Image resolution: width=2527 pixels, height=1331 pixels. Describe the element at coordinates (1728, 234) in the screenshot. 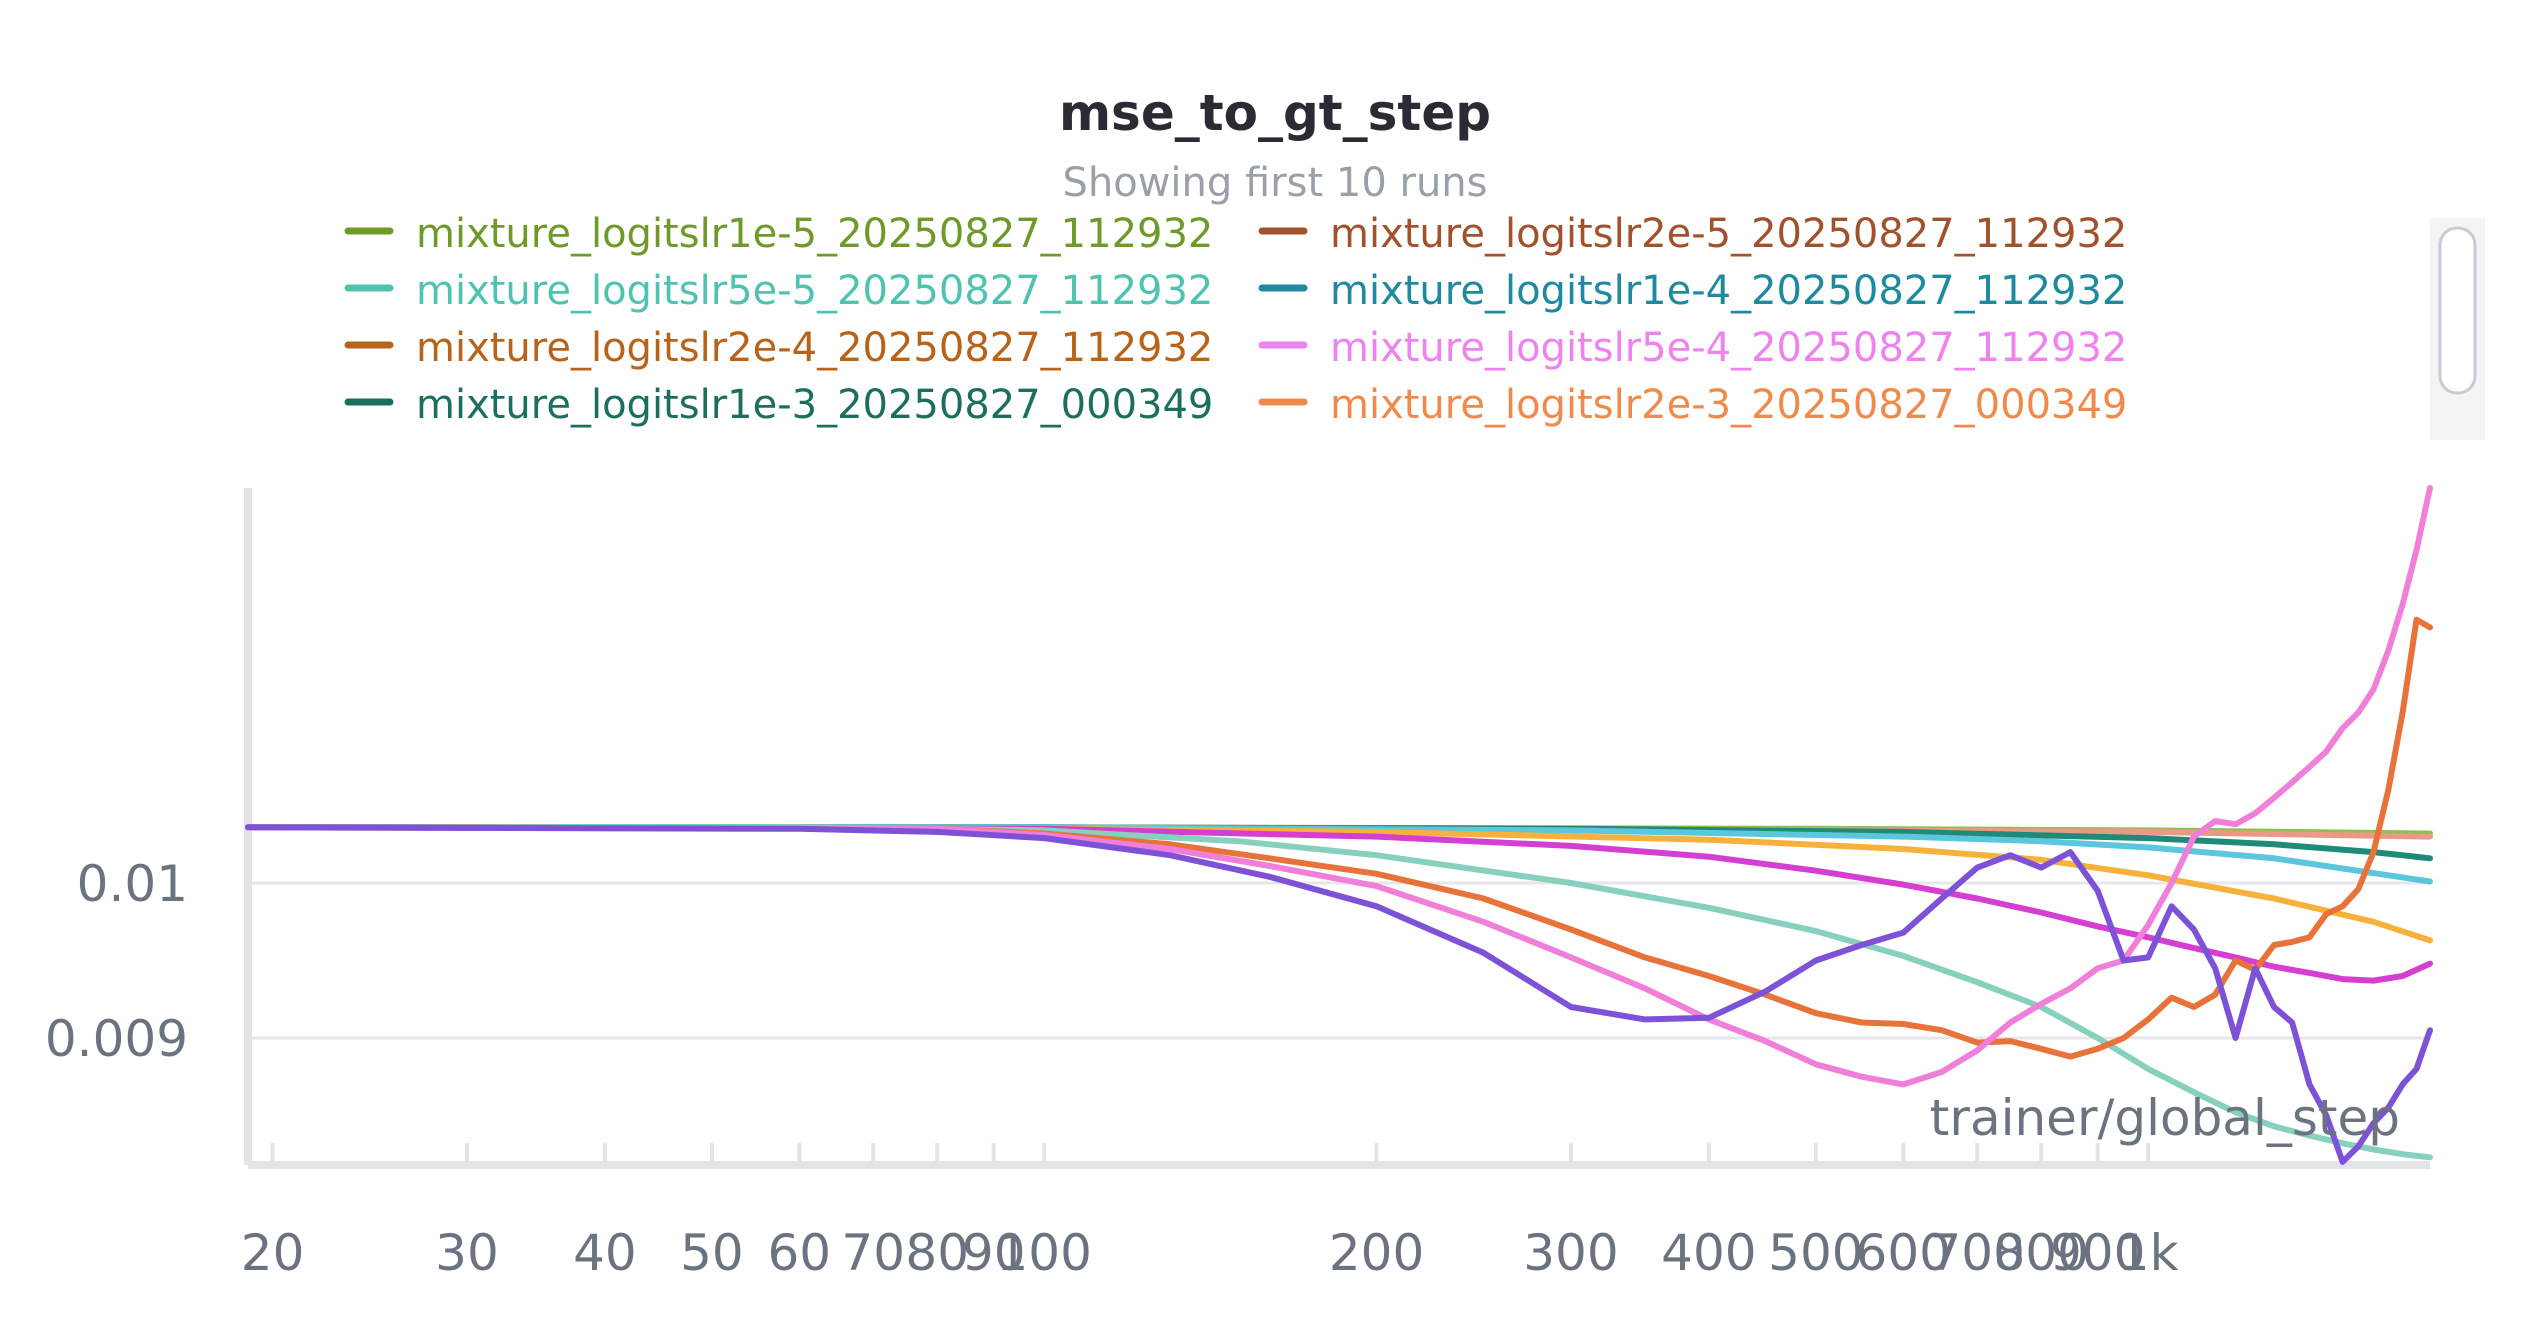

I see `legend-label: mixture_logitslr2e-5_20250827_112932` at that location.